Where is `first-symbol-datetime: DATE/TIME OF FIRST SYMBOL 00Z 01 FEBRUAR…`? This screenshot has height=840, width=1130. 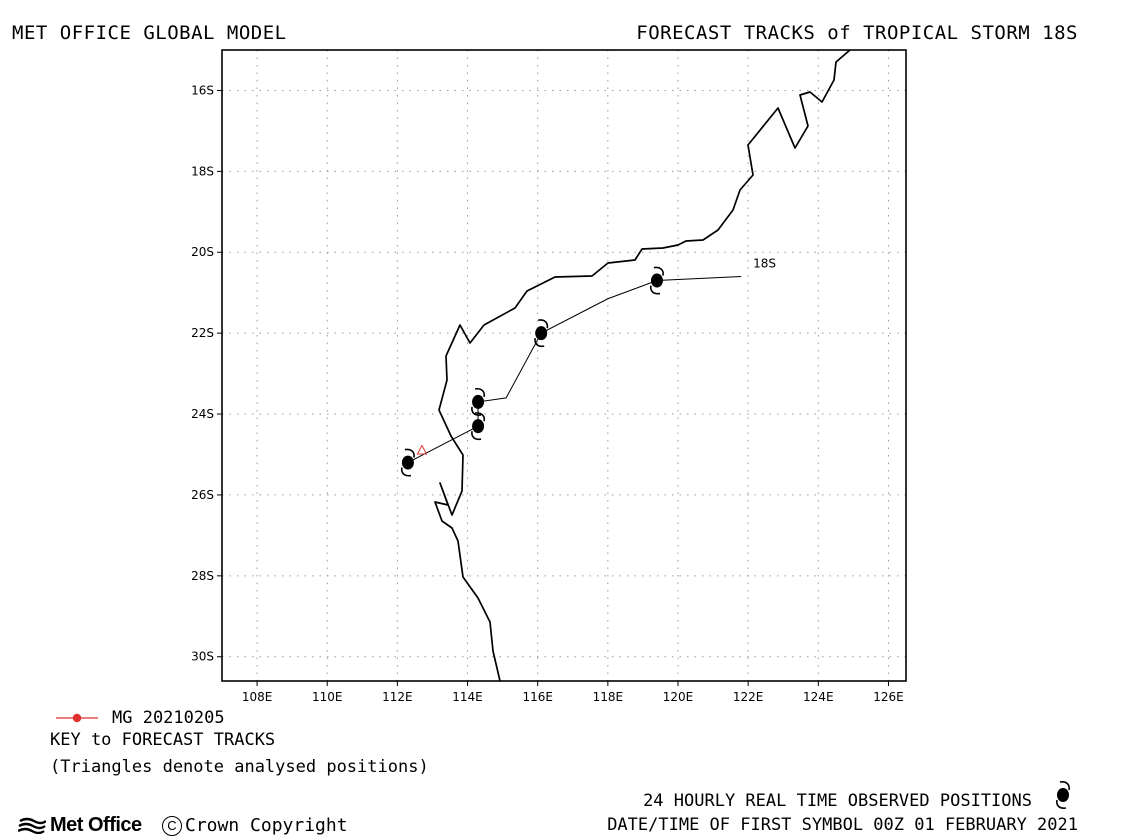
first-symbol-datetime: DATE/TIME OF FIRST SYMBOL 00Z 01 FEBRUAR… is located at coordinates (842, 825).